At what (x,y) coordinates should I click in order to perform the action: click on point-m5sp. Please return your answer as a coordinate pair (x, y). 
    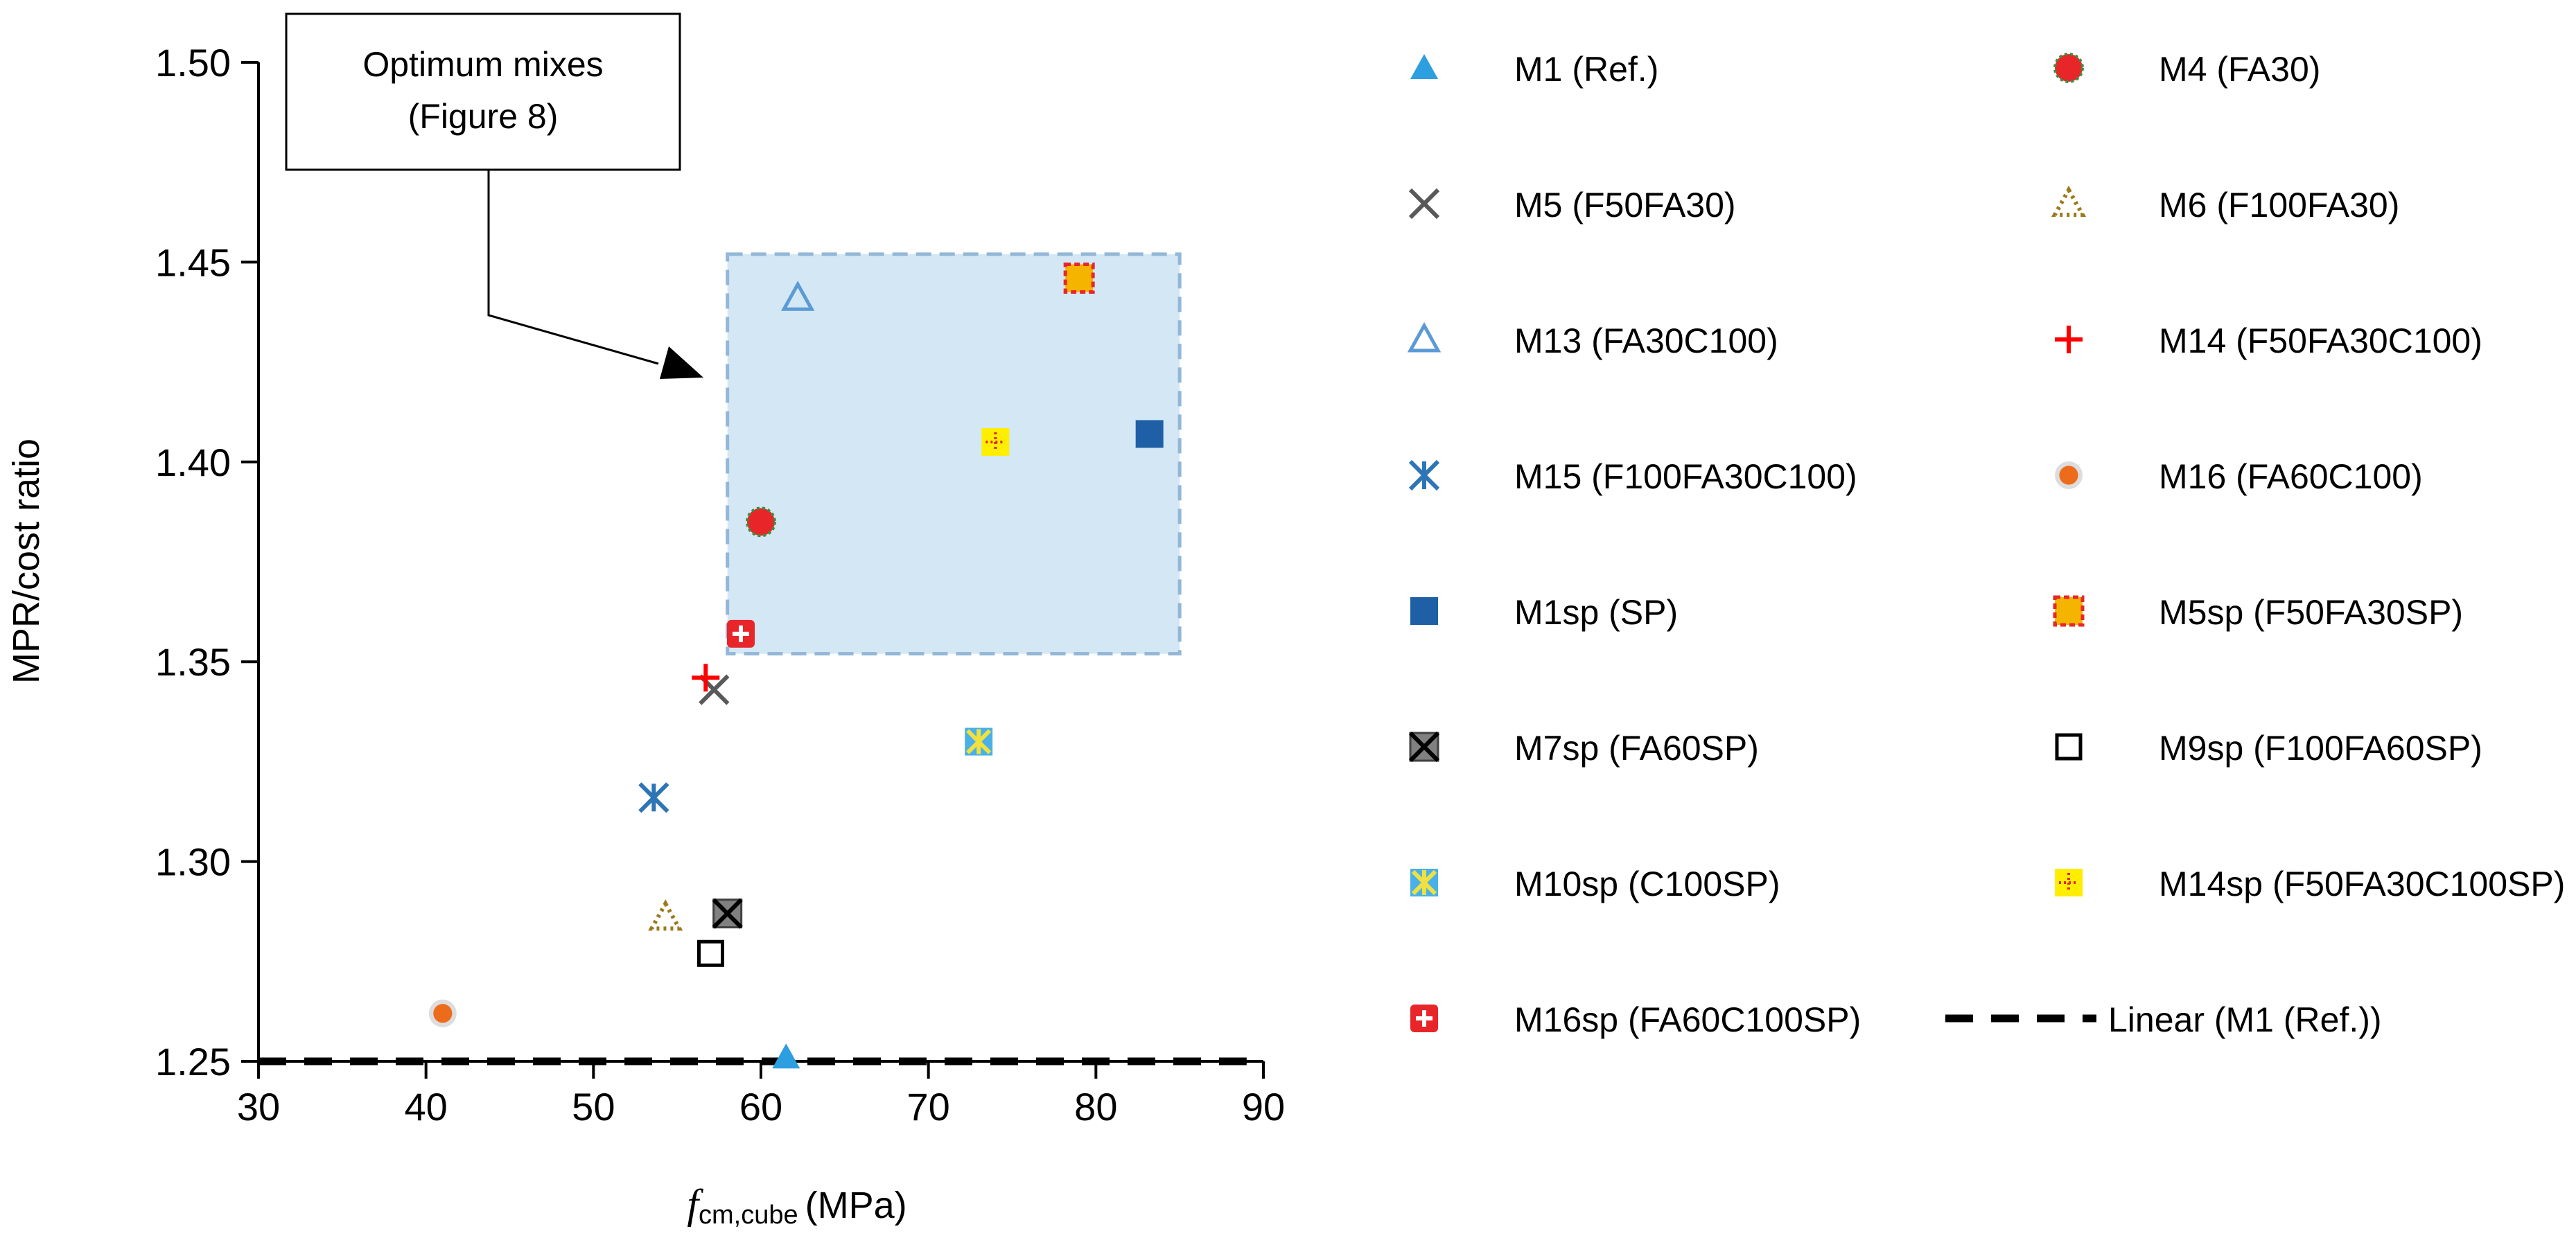
    Looking at the image, I should click on (1079, 278).